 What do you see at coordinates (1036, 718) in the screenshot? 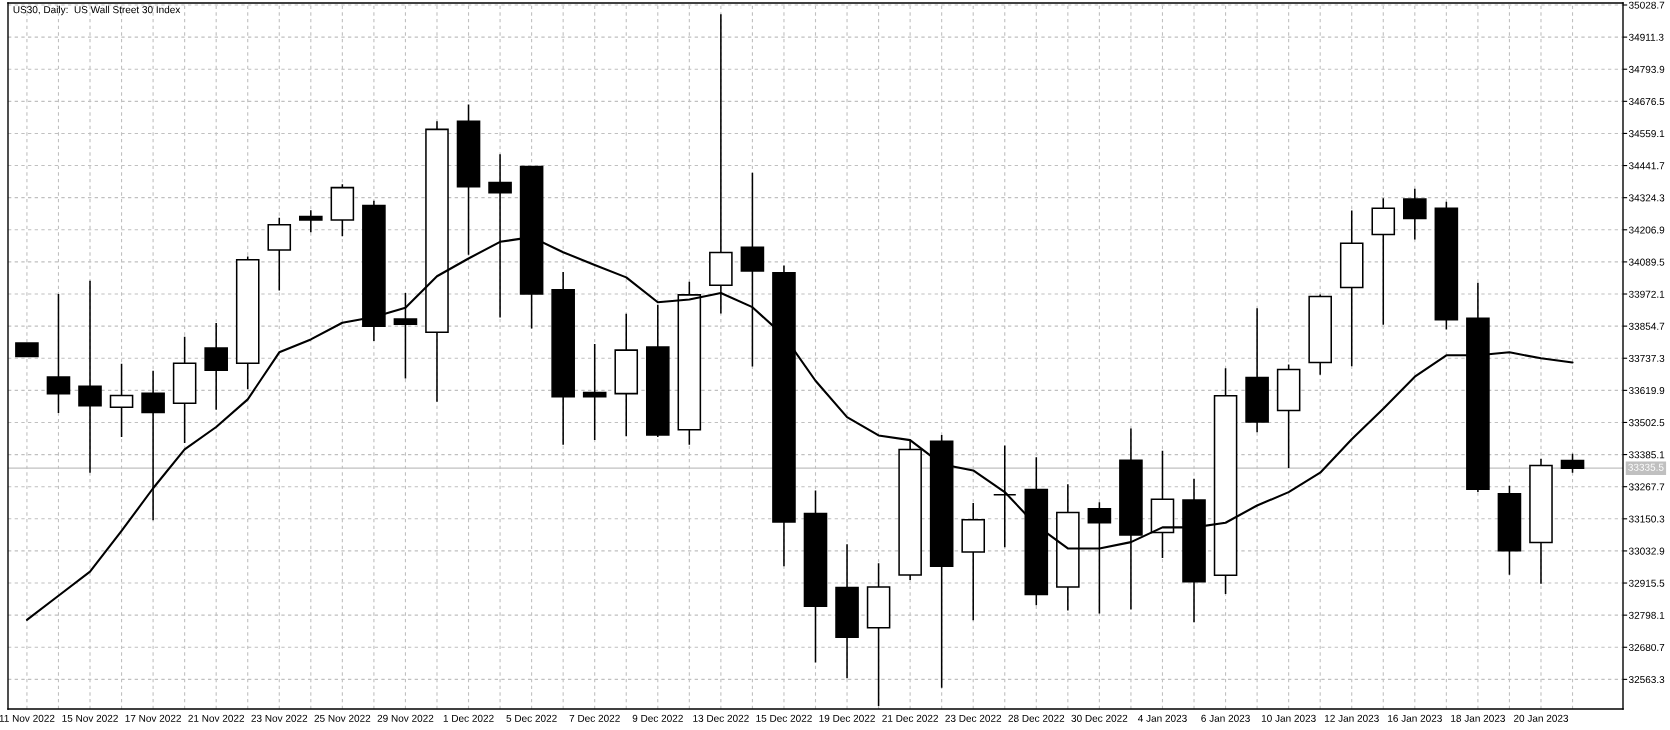
I see `x-tick-label: 28 Dec 2022` at bounding box center [1036, 718].